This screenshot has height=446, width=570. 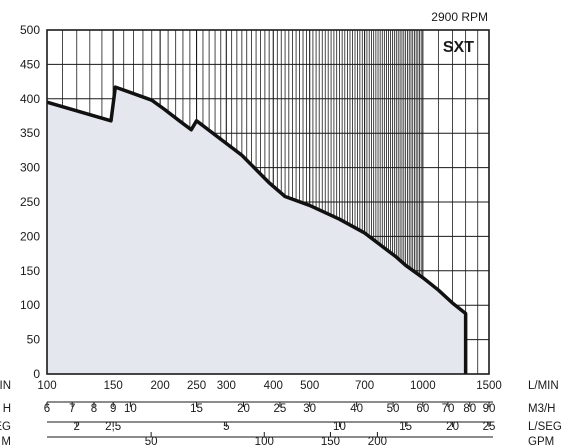 I want to click on x-tick-label: 60, so click(x=422, y=409).